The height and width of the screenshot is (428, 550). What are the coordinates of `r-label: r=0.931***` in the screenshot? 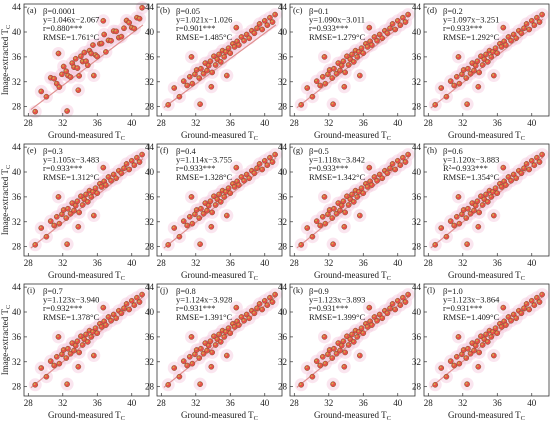 It's located at (463, 308).